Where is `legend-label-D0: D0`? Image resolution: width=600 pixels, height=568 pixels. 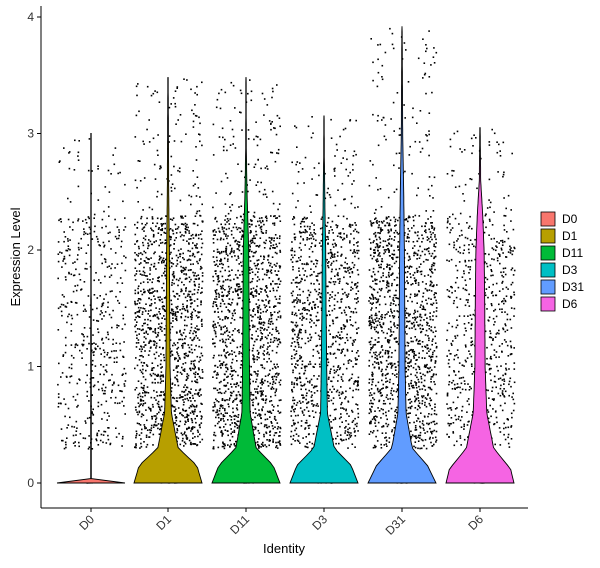
legend-label-D0: D0 is located at coordinates (570, 219).